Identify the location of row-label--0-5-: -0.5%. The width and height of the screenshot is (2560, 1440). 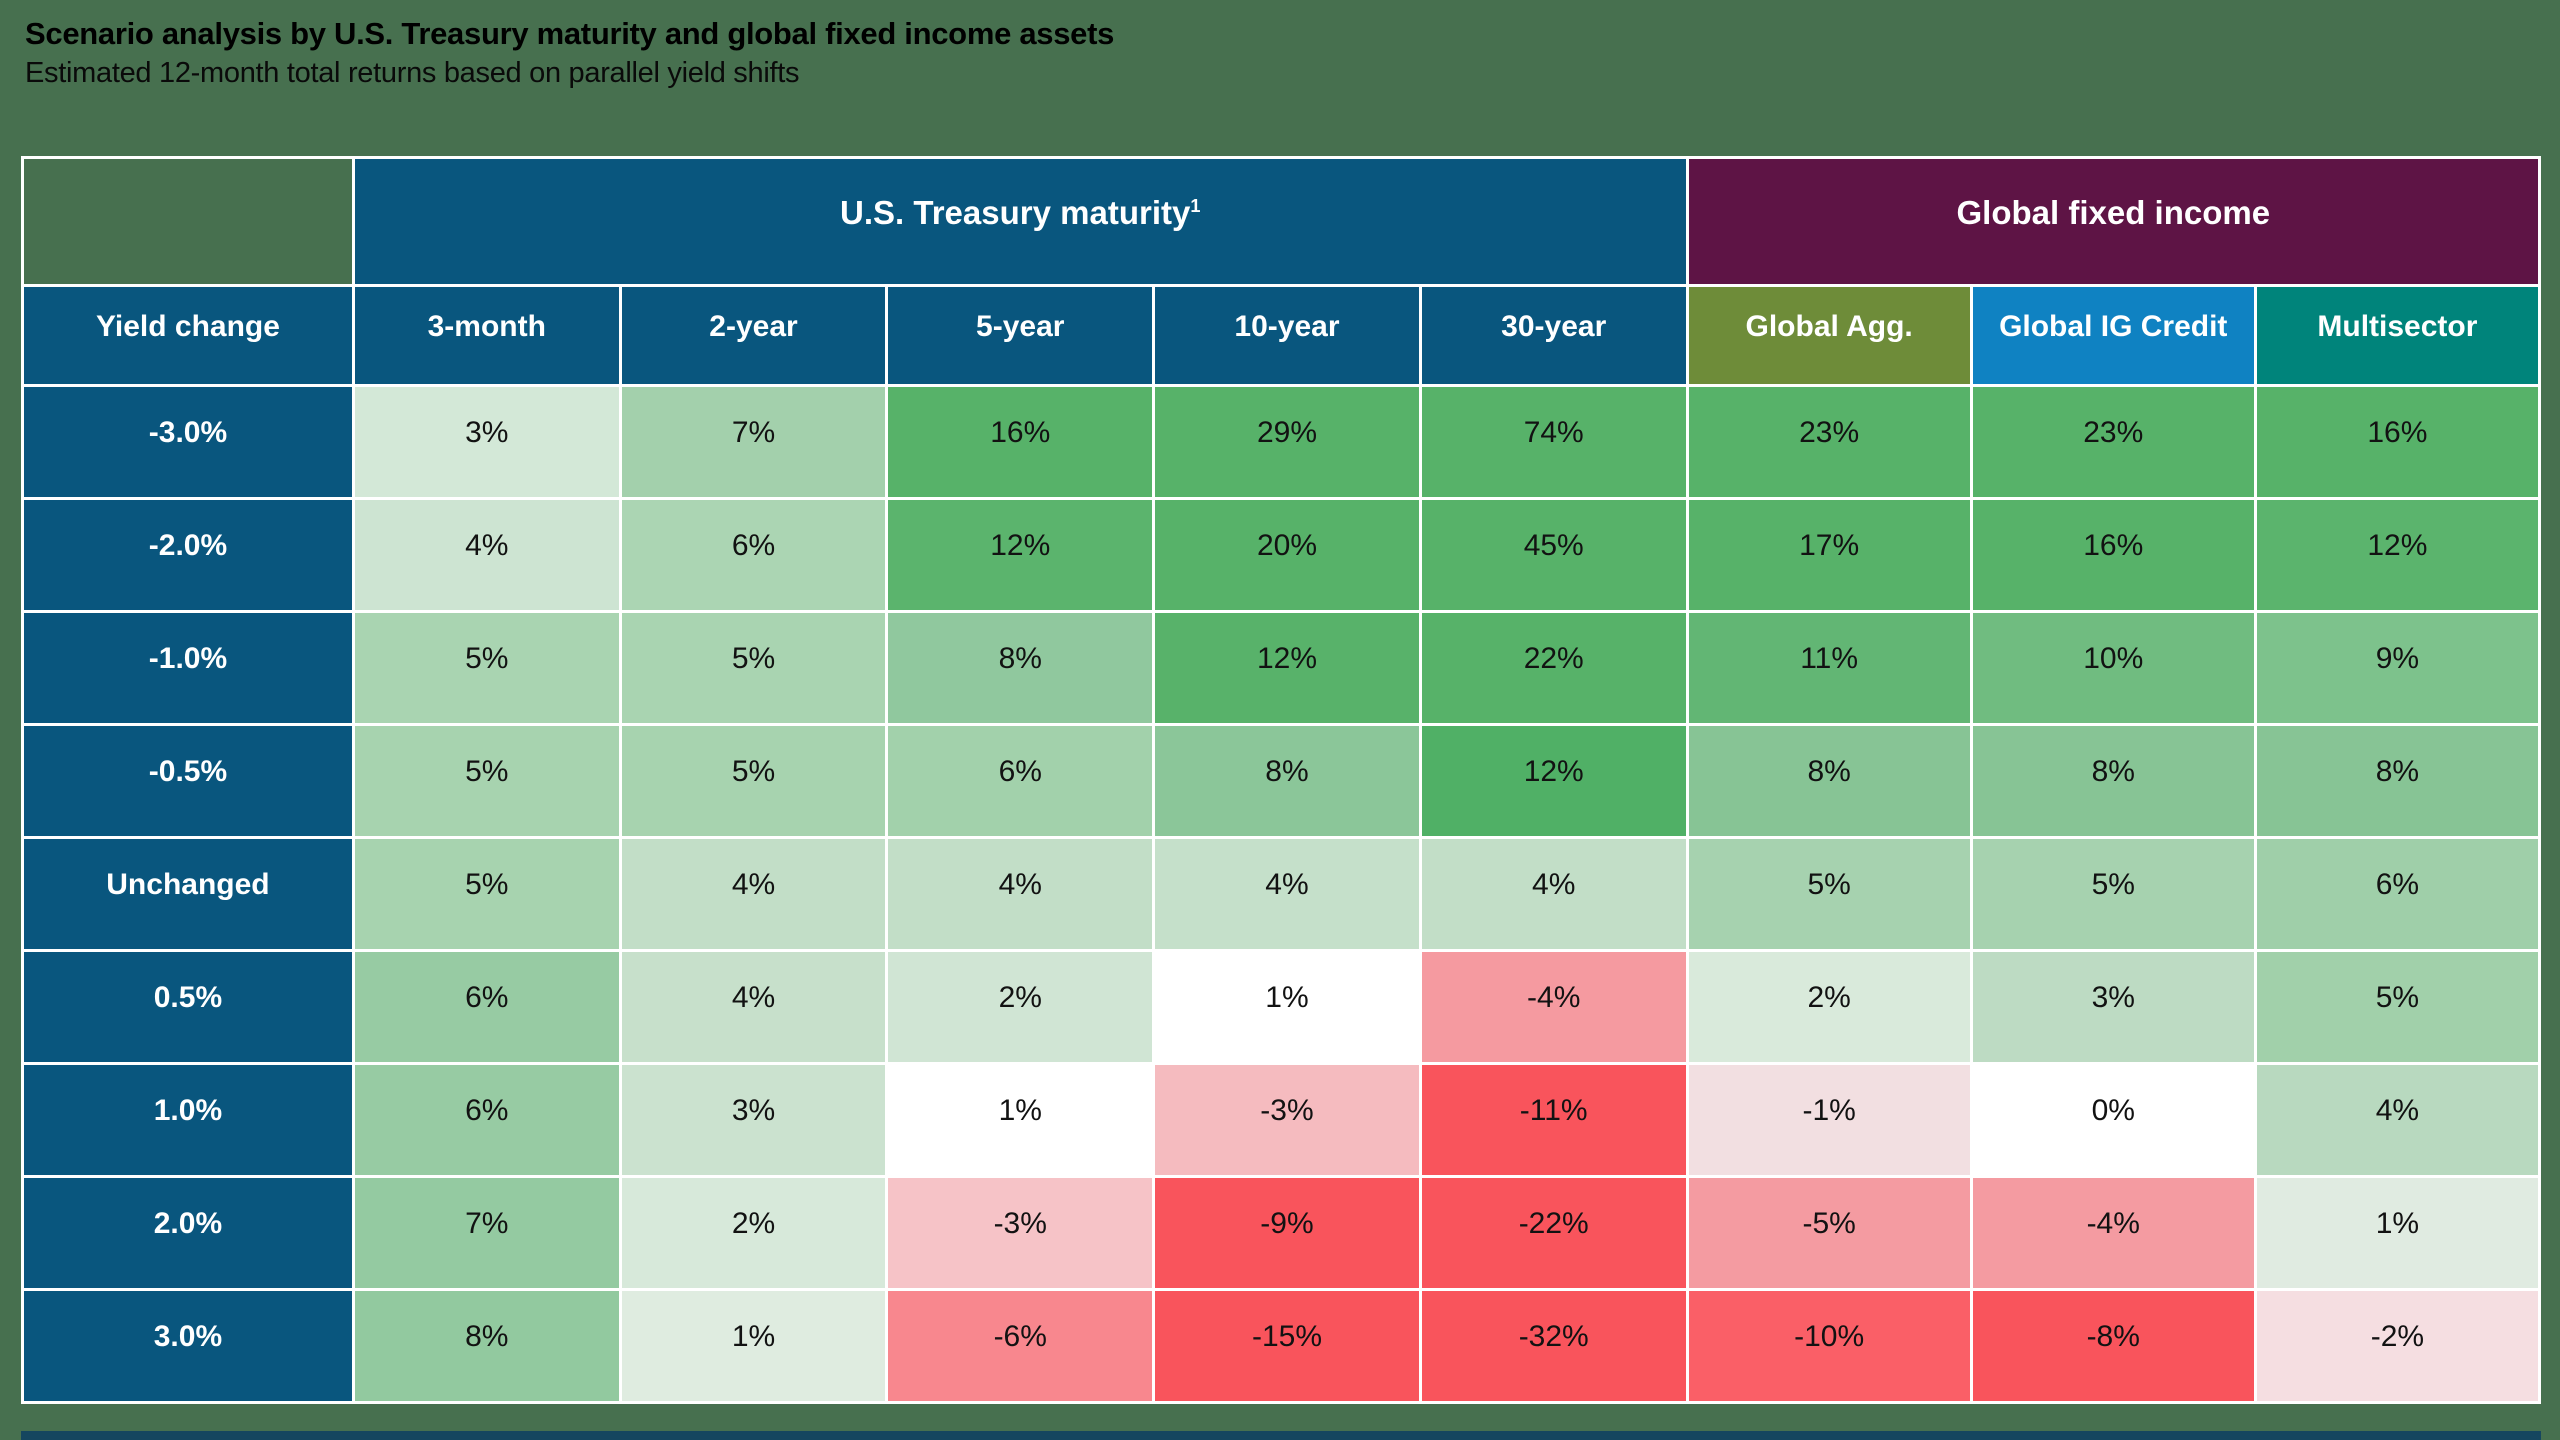
(188, 781).